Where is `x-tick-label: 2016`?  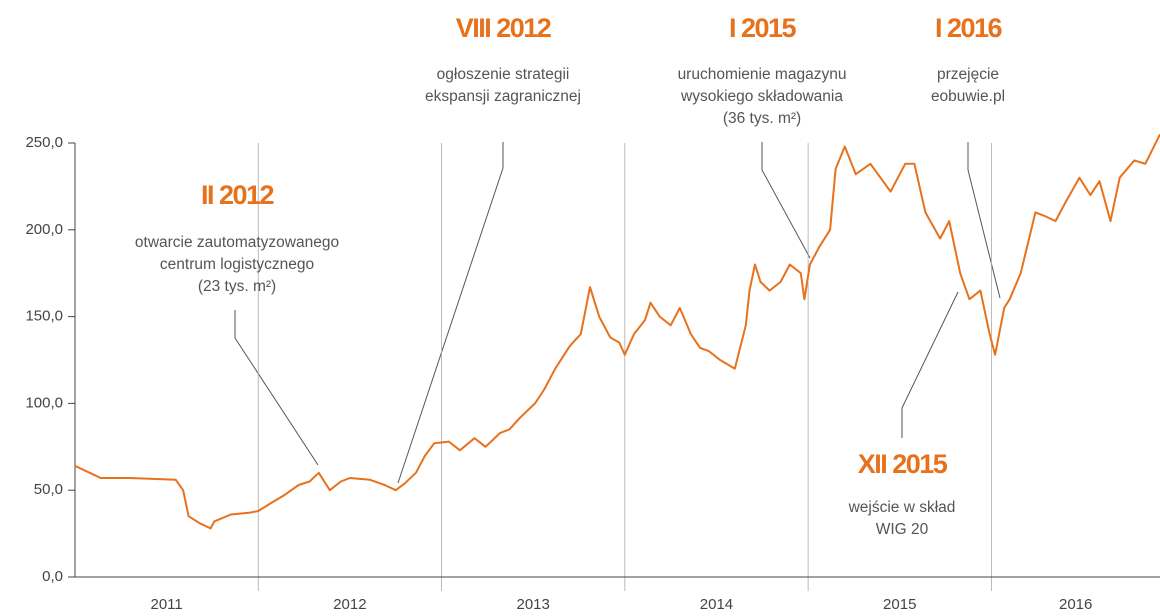
x-tick-label: 2016 is located at coordinates (1075, 604).